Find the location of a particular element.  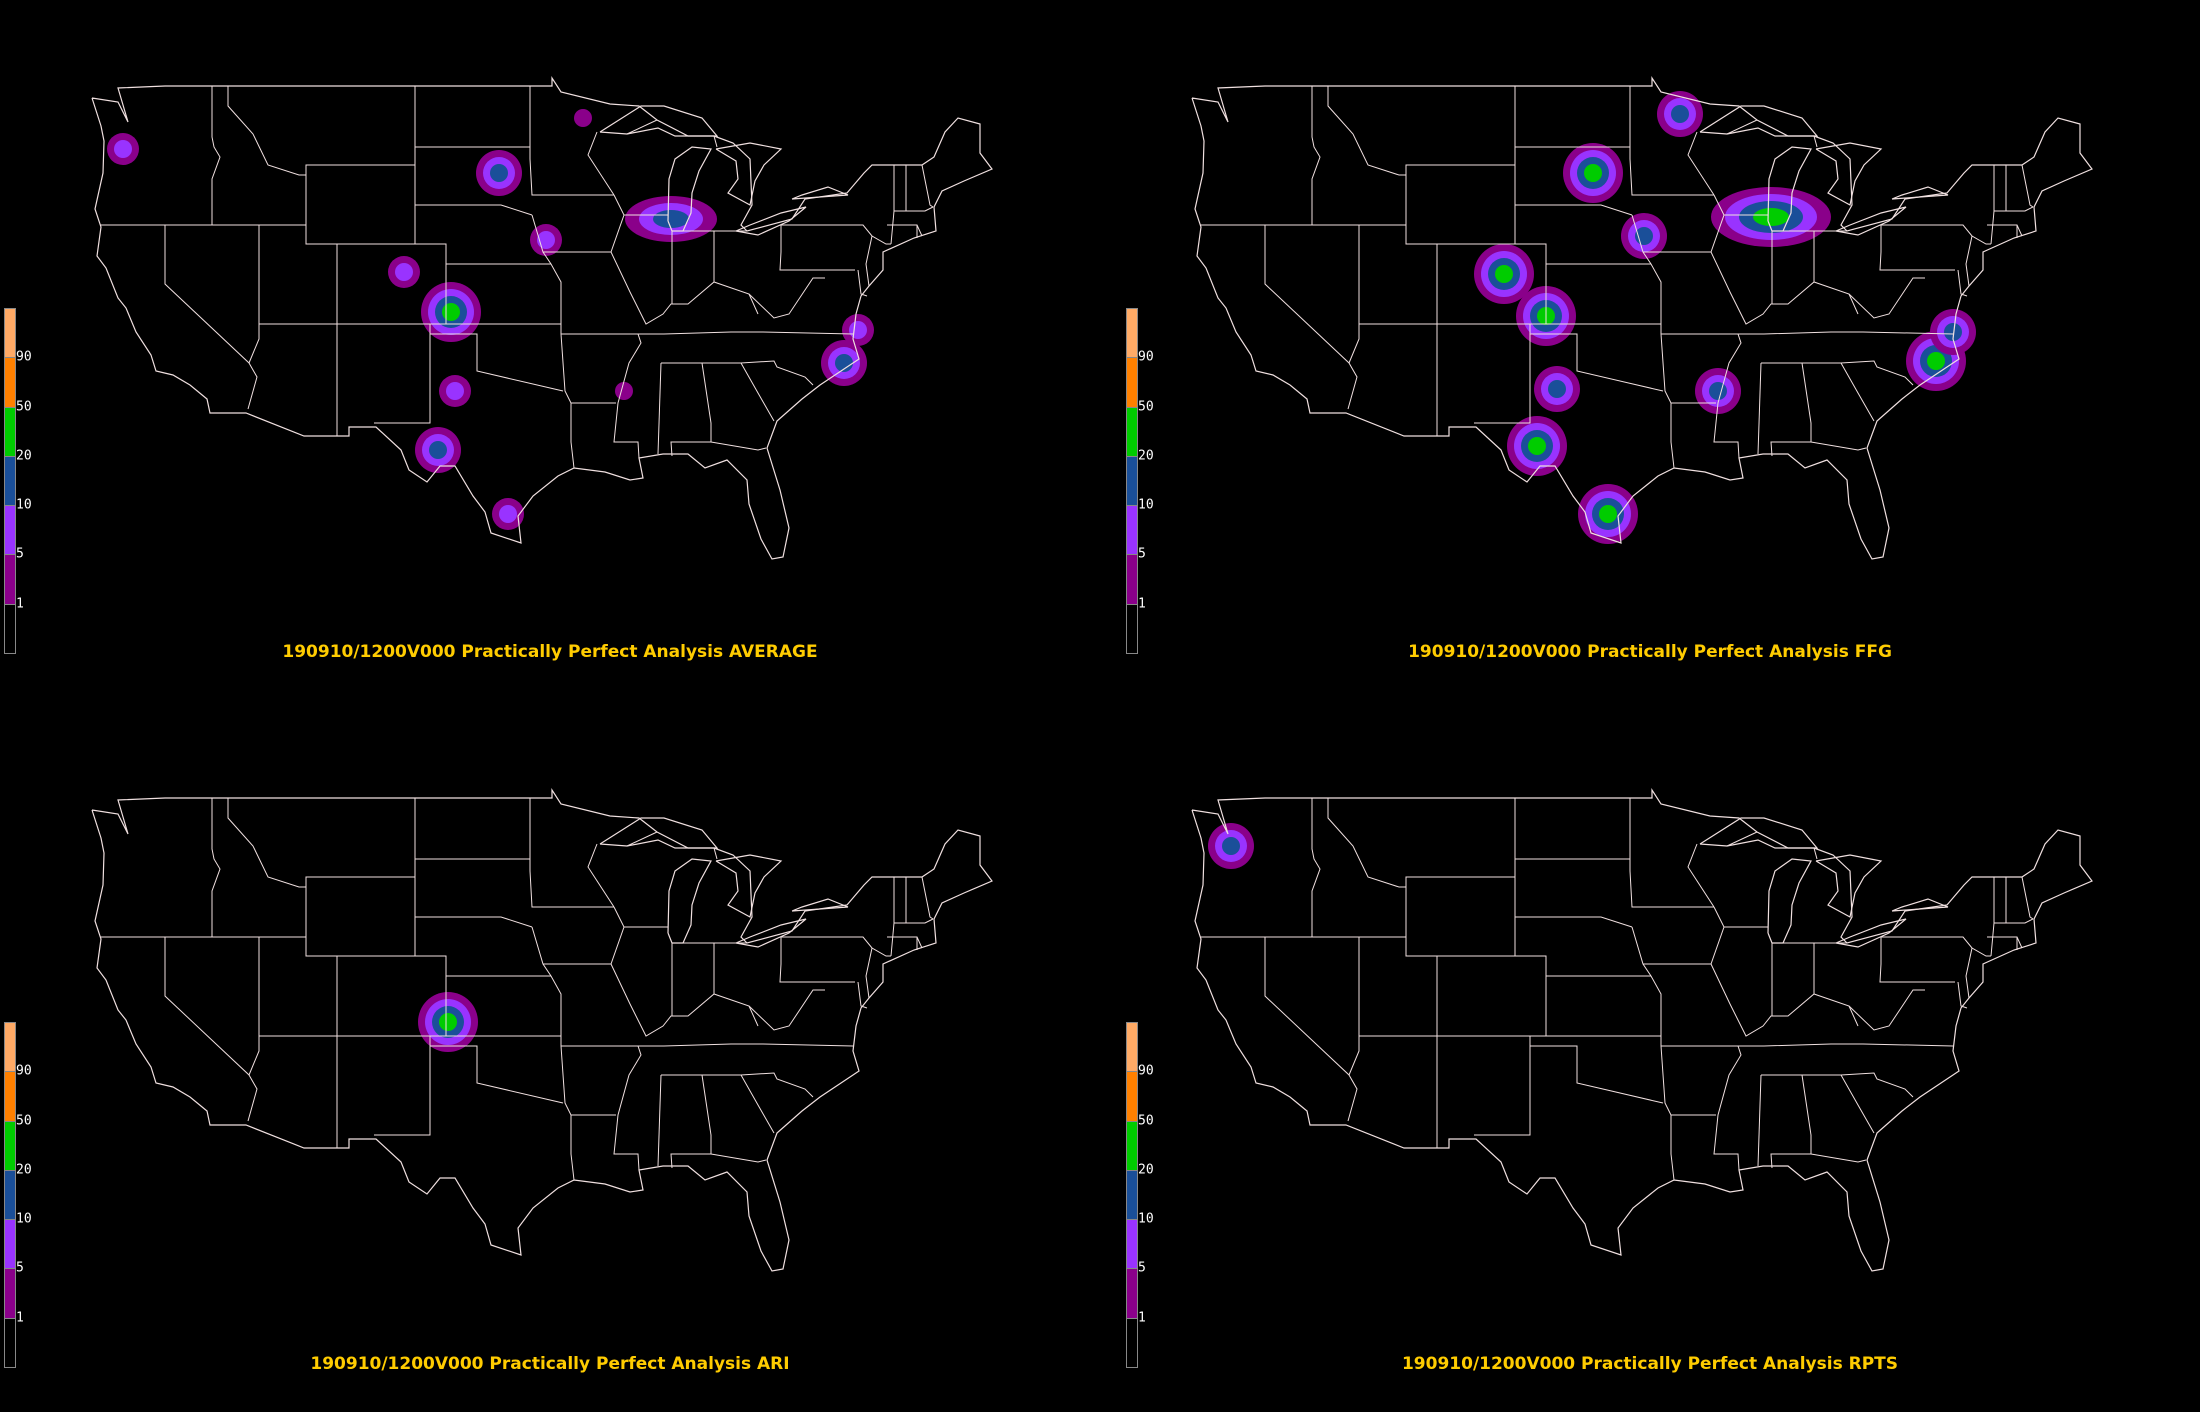

legend-average: 1 5 10 20 50 90 is located at coordinates (18, 481).